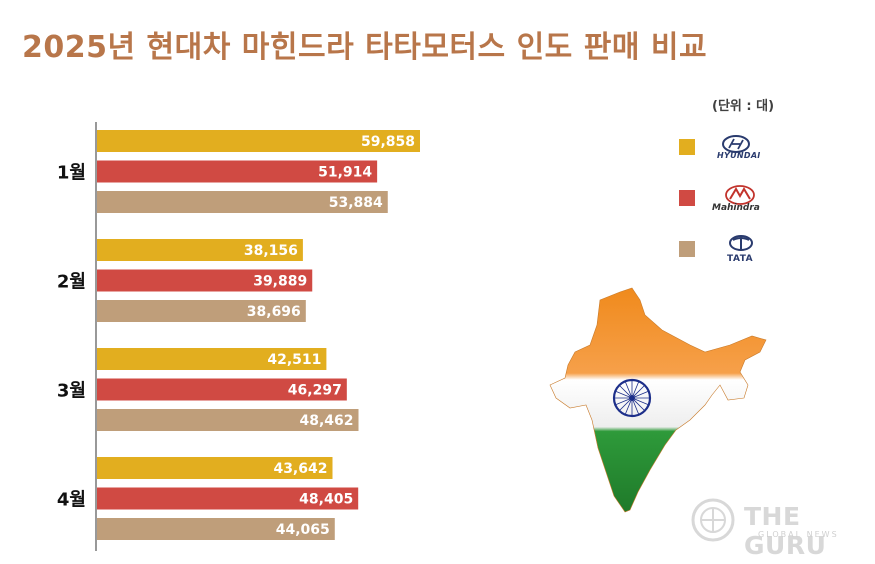 Image resolution: width=875 pixels, height=564 pixels. Describe the element at coordinates (740, 259) in the screenshot. I see `legend-label-tata: TATA` at that location.